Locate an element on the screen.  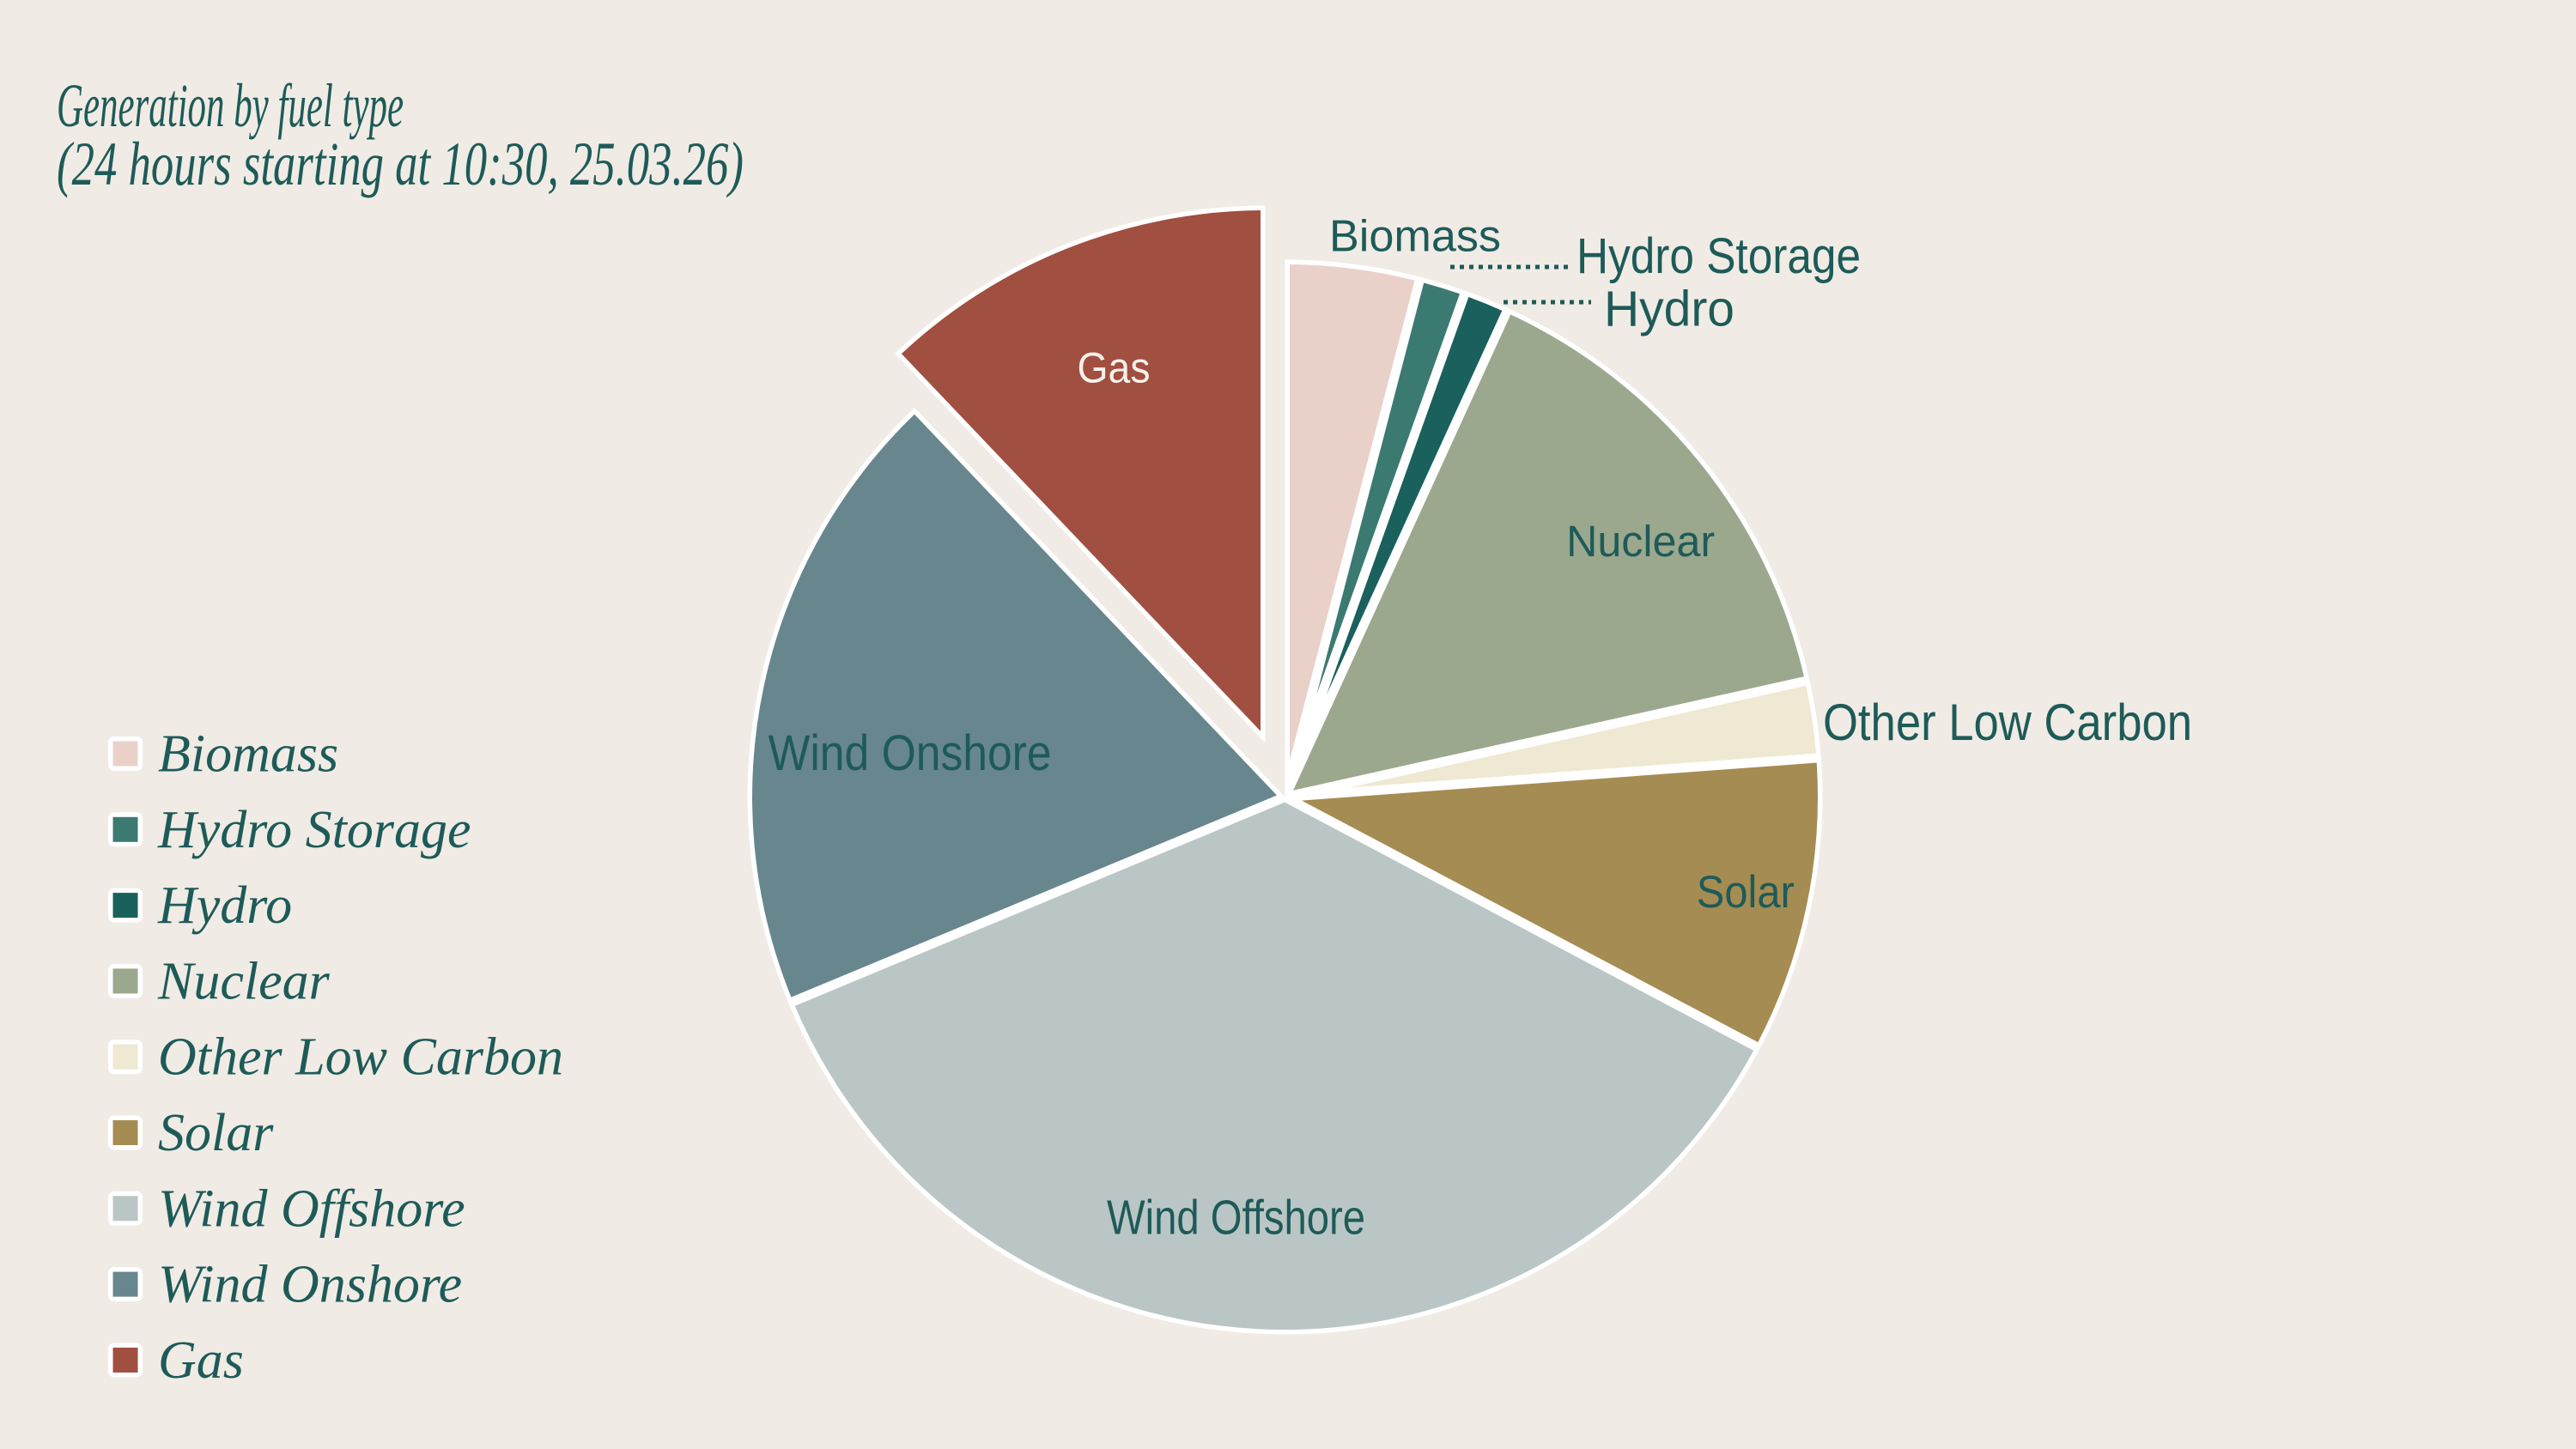
svg-text: Generation by fuel type is located at coordinates (230, 105).